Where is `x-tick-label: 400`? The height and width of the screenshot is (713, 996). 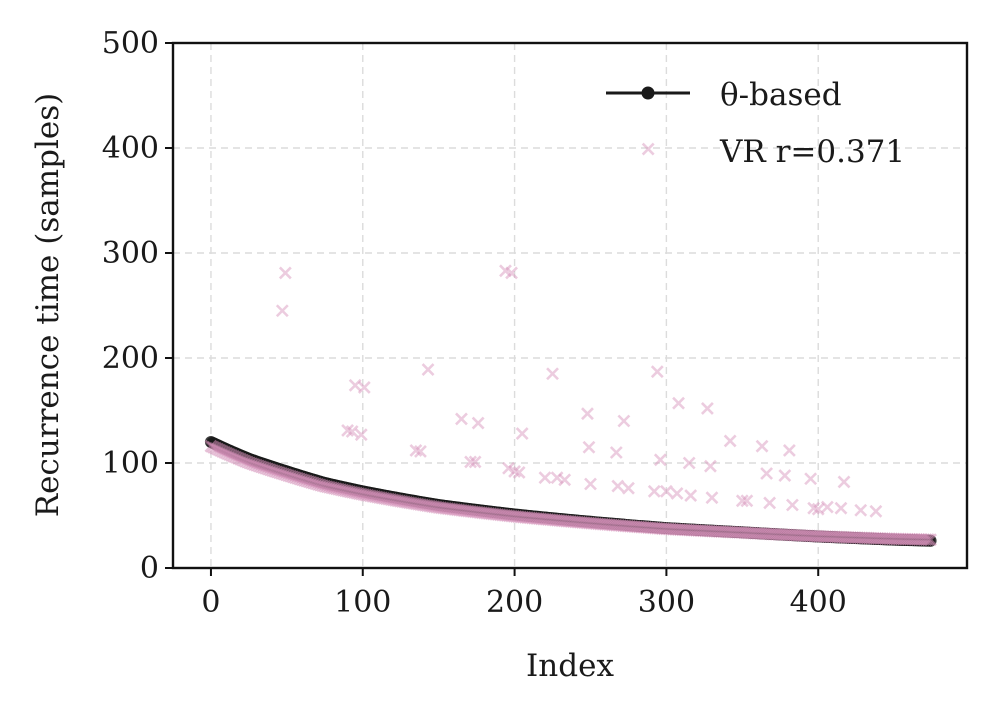 x-tick-label: 400 is located at coordinates (818, 602).